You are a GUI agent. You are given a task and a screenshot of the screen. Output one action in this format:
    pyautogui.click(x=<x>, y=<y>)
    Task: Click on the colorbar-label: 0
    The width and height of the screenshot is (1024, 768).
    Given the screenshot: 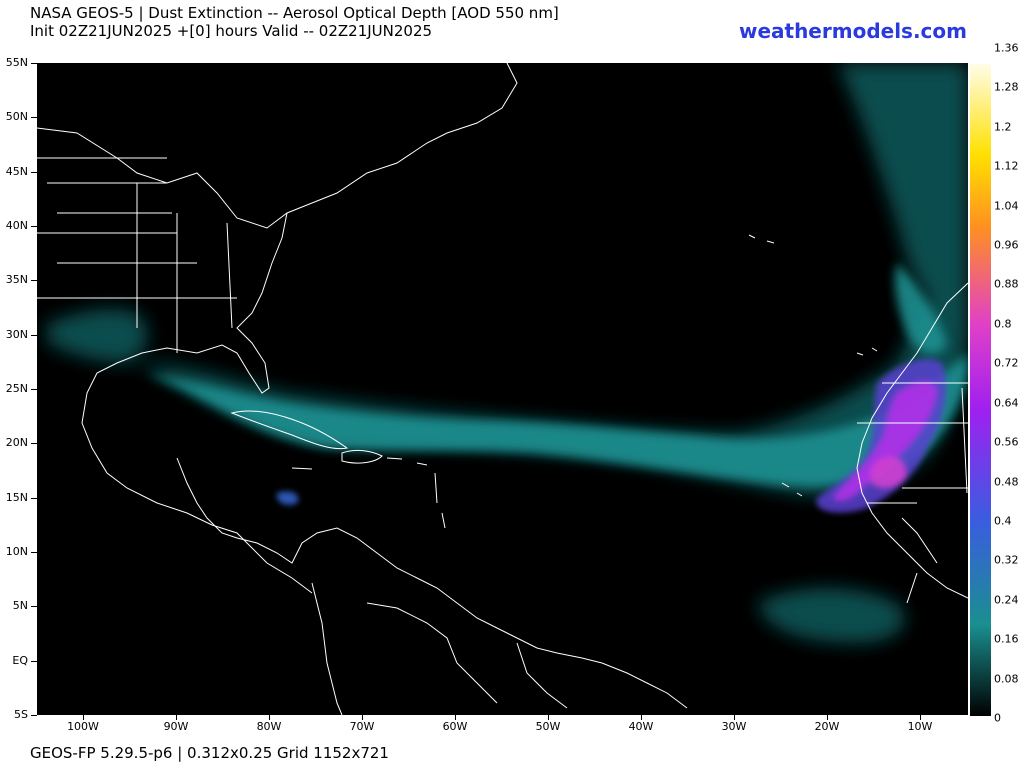 What is the action you would take?
    pyautogui.click(x=997, y=718)
    